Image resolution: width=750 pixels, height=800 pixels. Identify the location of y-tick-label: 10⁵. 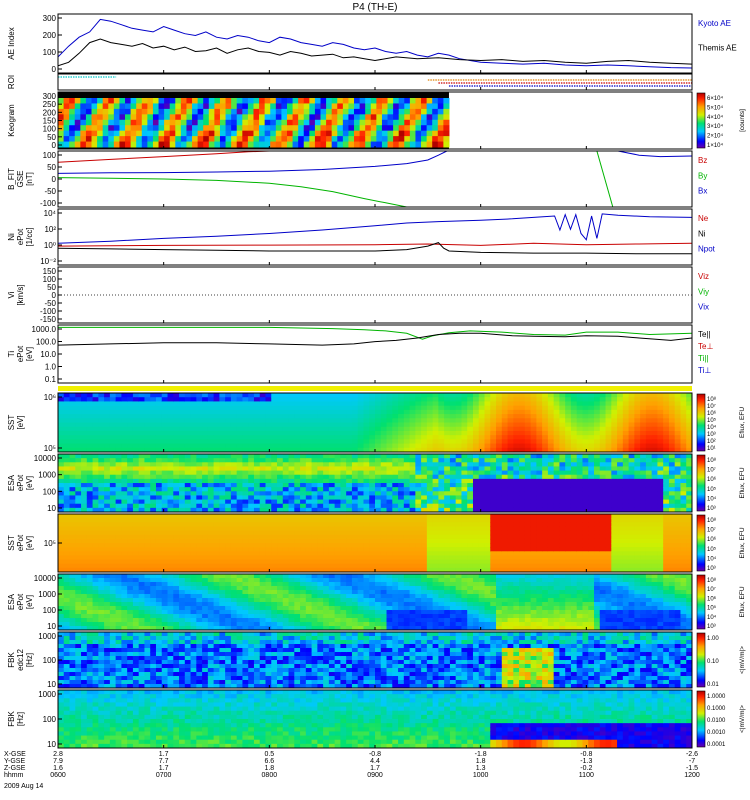
(50, 448).